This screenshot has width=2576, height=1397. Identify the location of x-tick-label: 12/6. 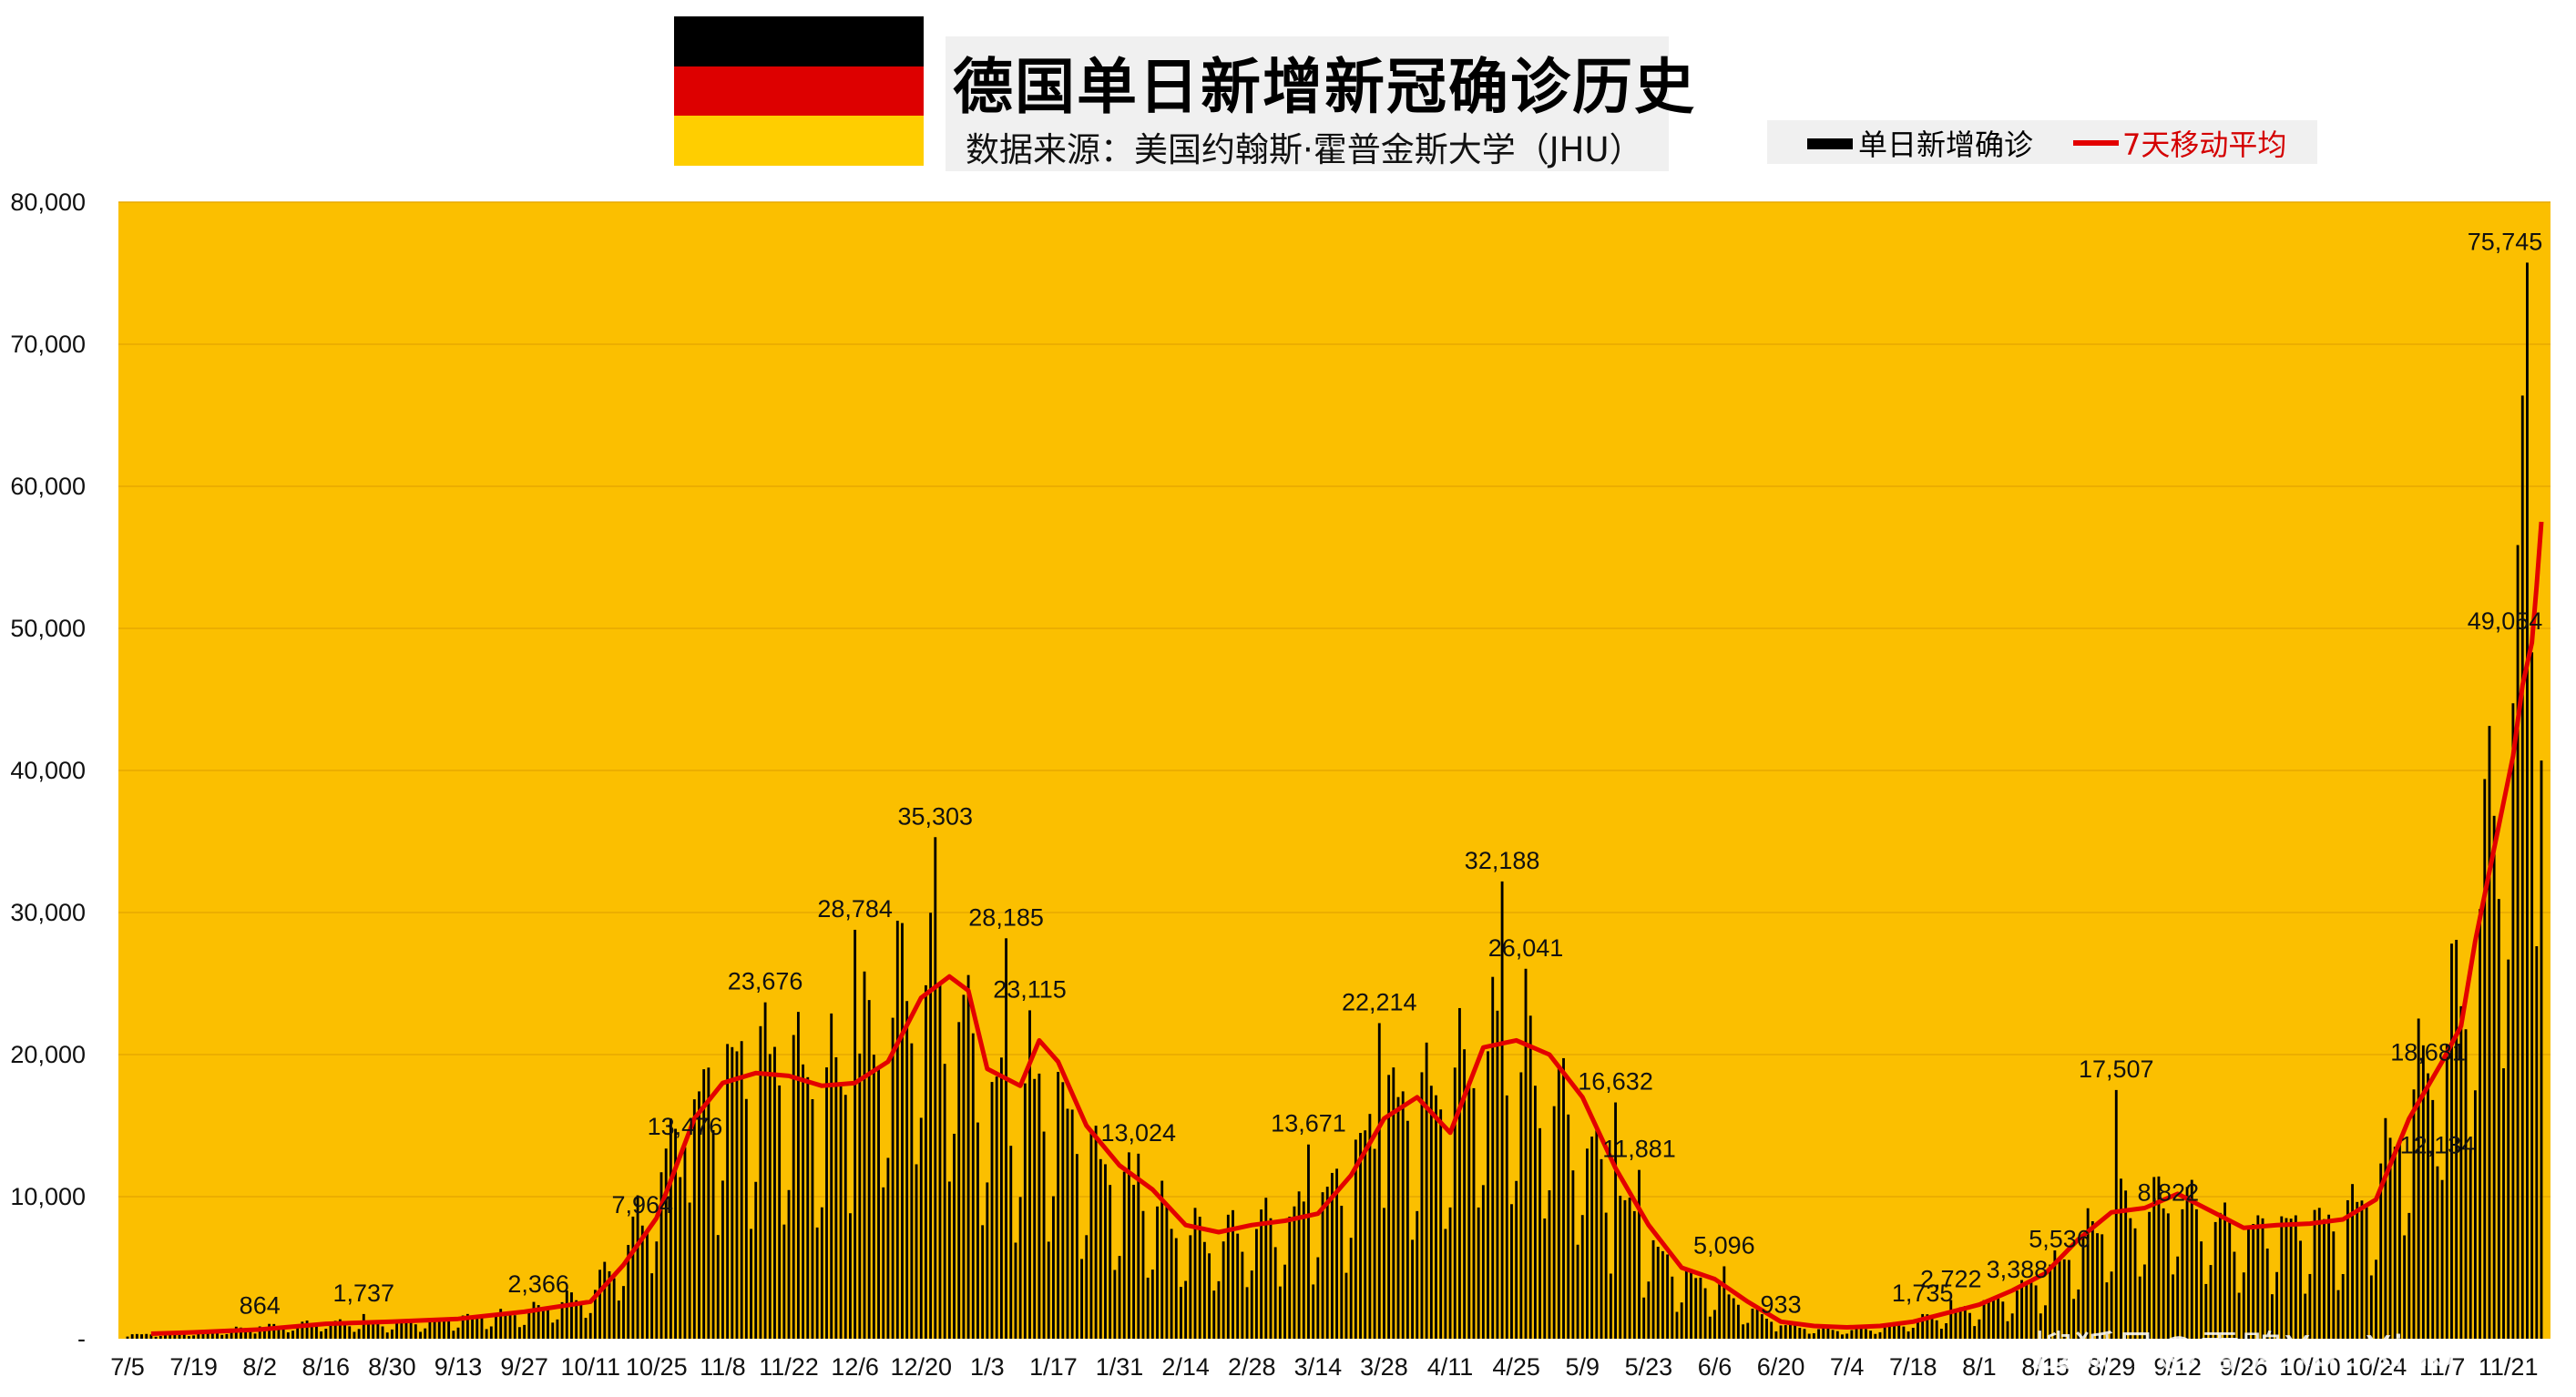
(855, 1367).